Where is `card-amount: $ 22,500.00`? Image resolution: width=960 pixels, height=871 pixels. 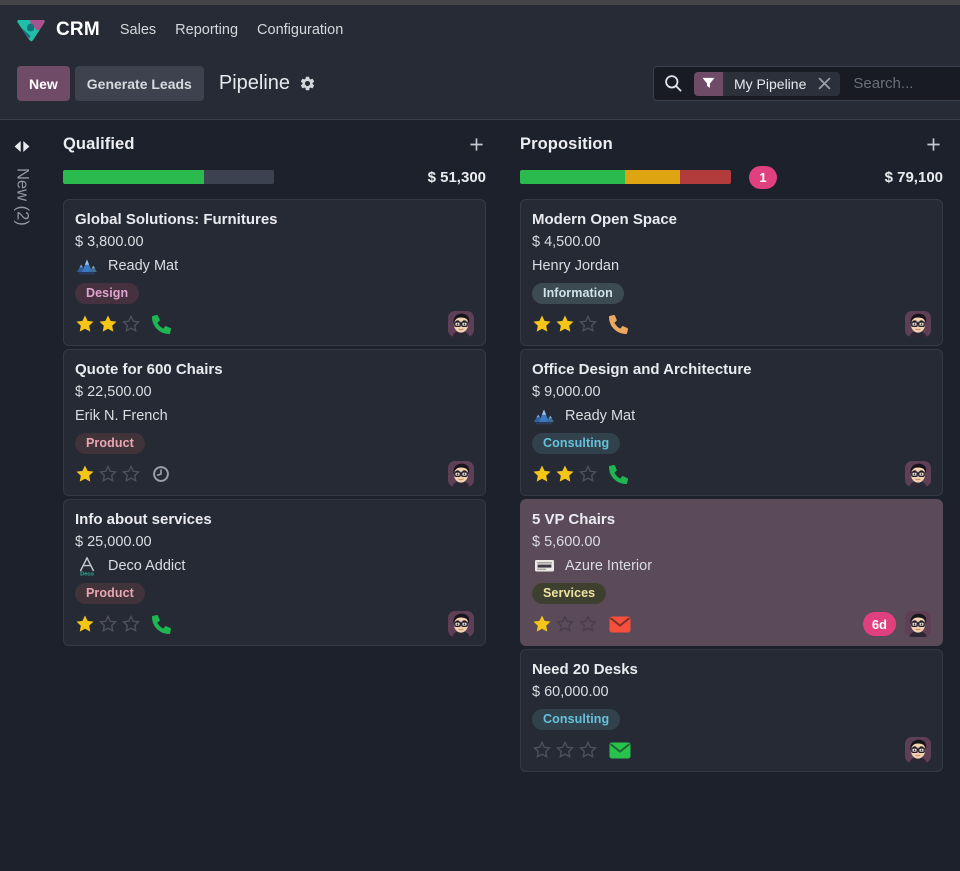
card-amount: $ 22,500.00 is located at coordinates (113, 392).